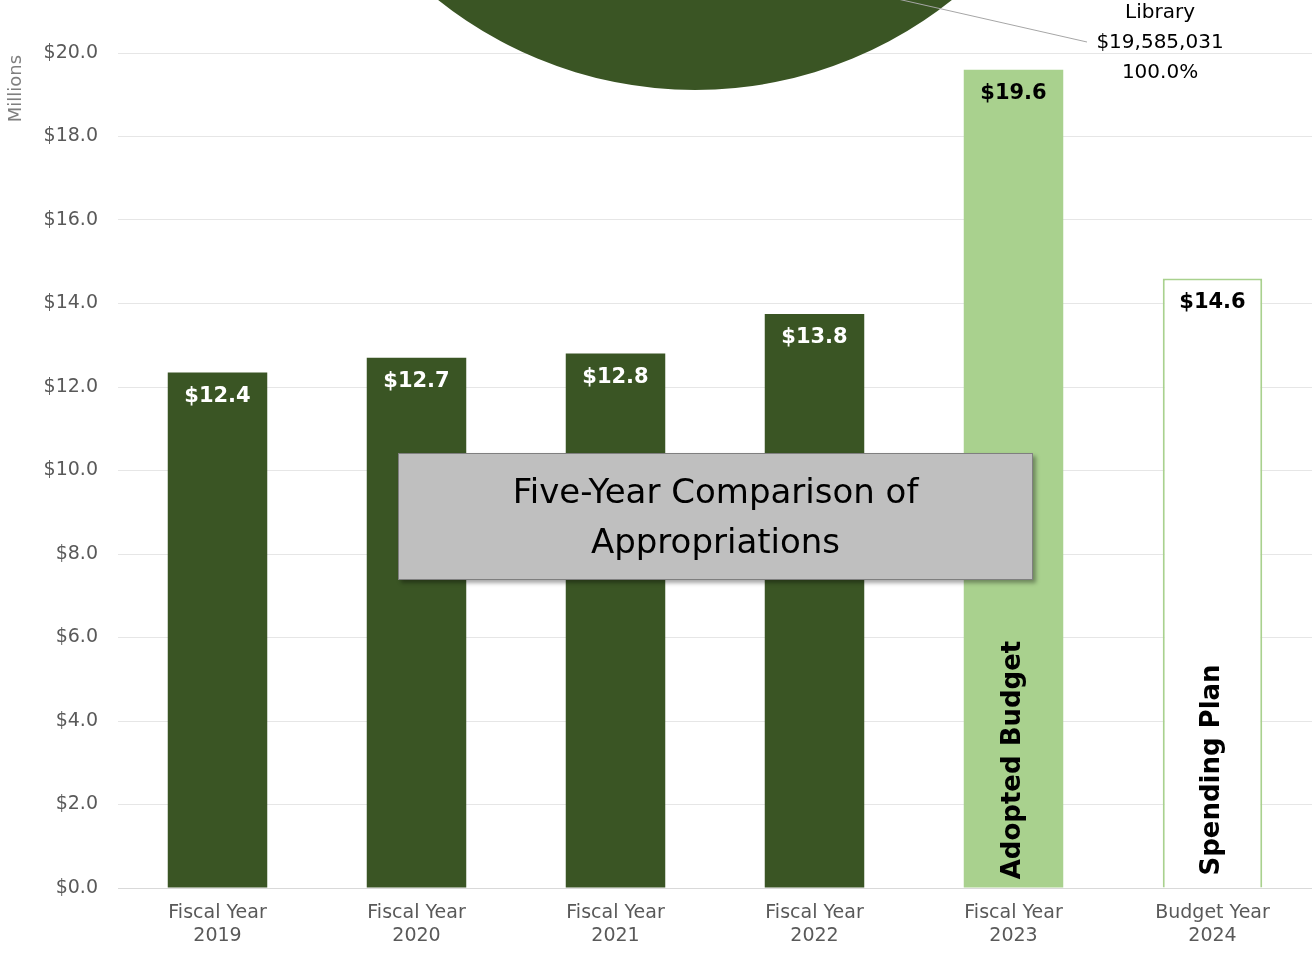 Image resolution: width=1312 pixels, height=959 pixels. What do you see at coordinates (1013, 92) in the screenshot?
I see `data-label: $19.6` at bounding box center [1013, 92].